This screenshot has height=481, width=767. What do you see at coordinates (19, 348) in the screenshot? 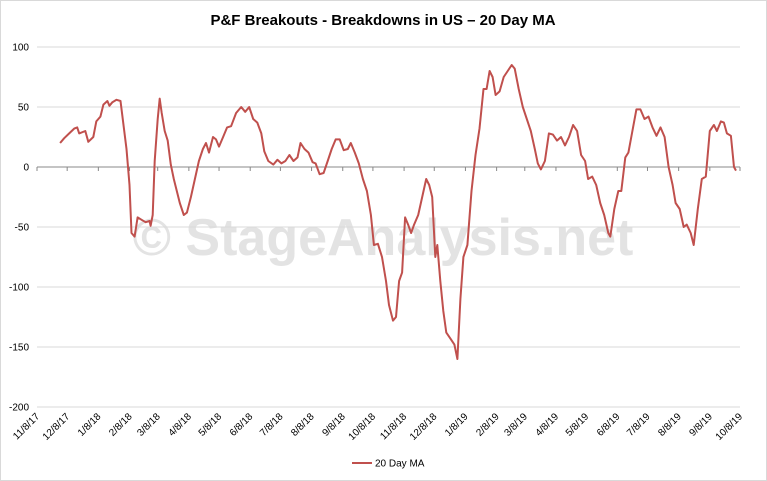
I see `y-tick-label: -150` at bounding box center [19, 348].